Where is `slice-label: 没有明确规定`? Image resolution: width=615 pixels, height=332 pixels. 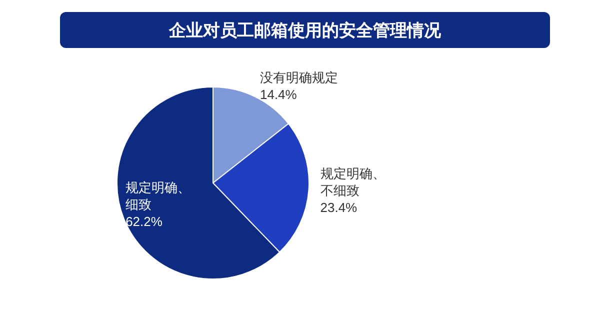 slice-label: 没有明确规定 is located at coordinates (299, 77).